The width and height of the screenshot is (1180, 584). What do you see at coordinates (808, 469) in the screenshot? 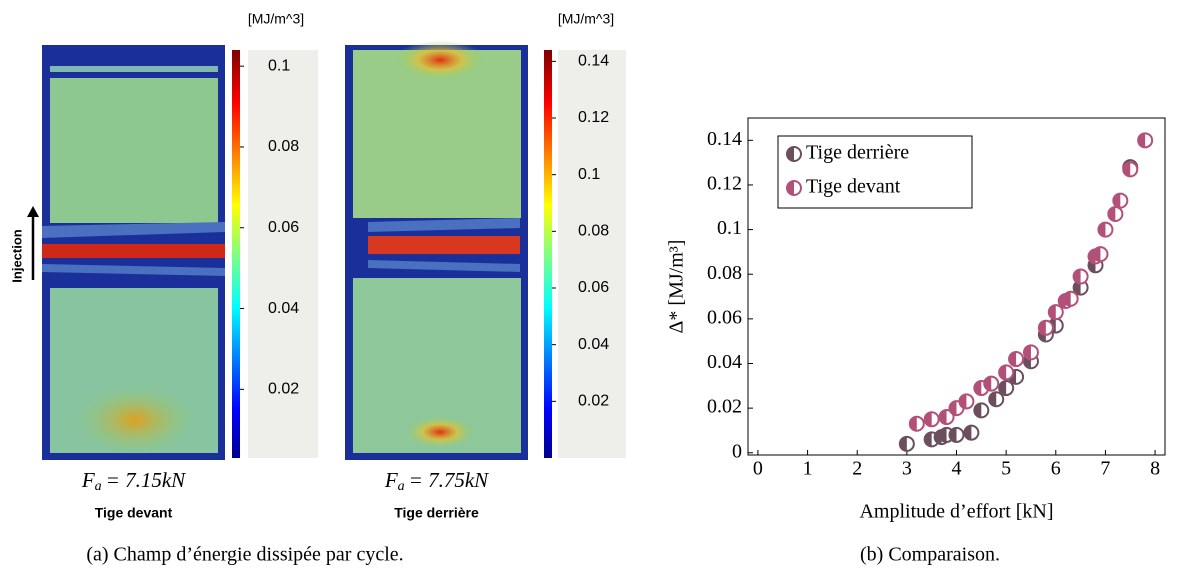
I see `x-tick-label: 1` at bounding box center [808, 469].